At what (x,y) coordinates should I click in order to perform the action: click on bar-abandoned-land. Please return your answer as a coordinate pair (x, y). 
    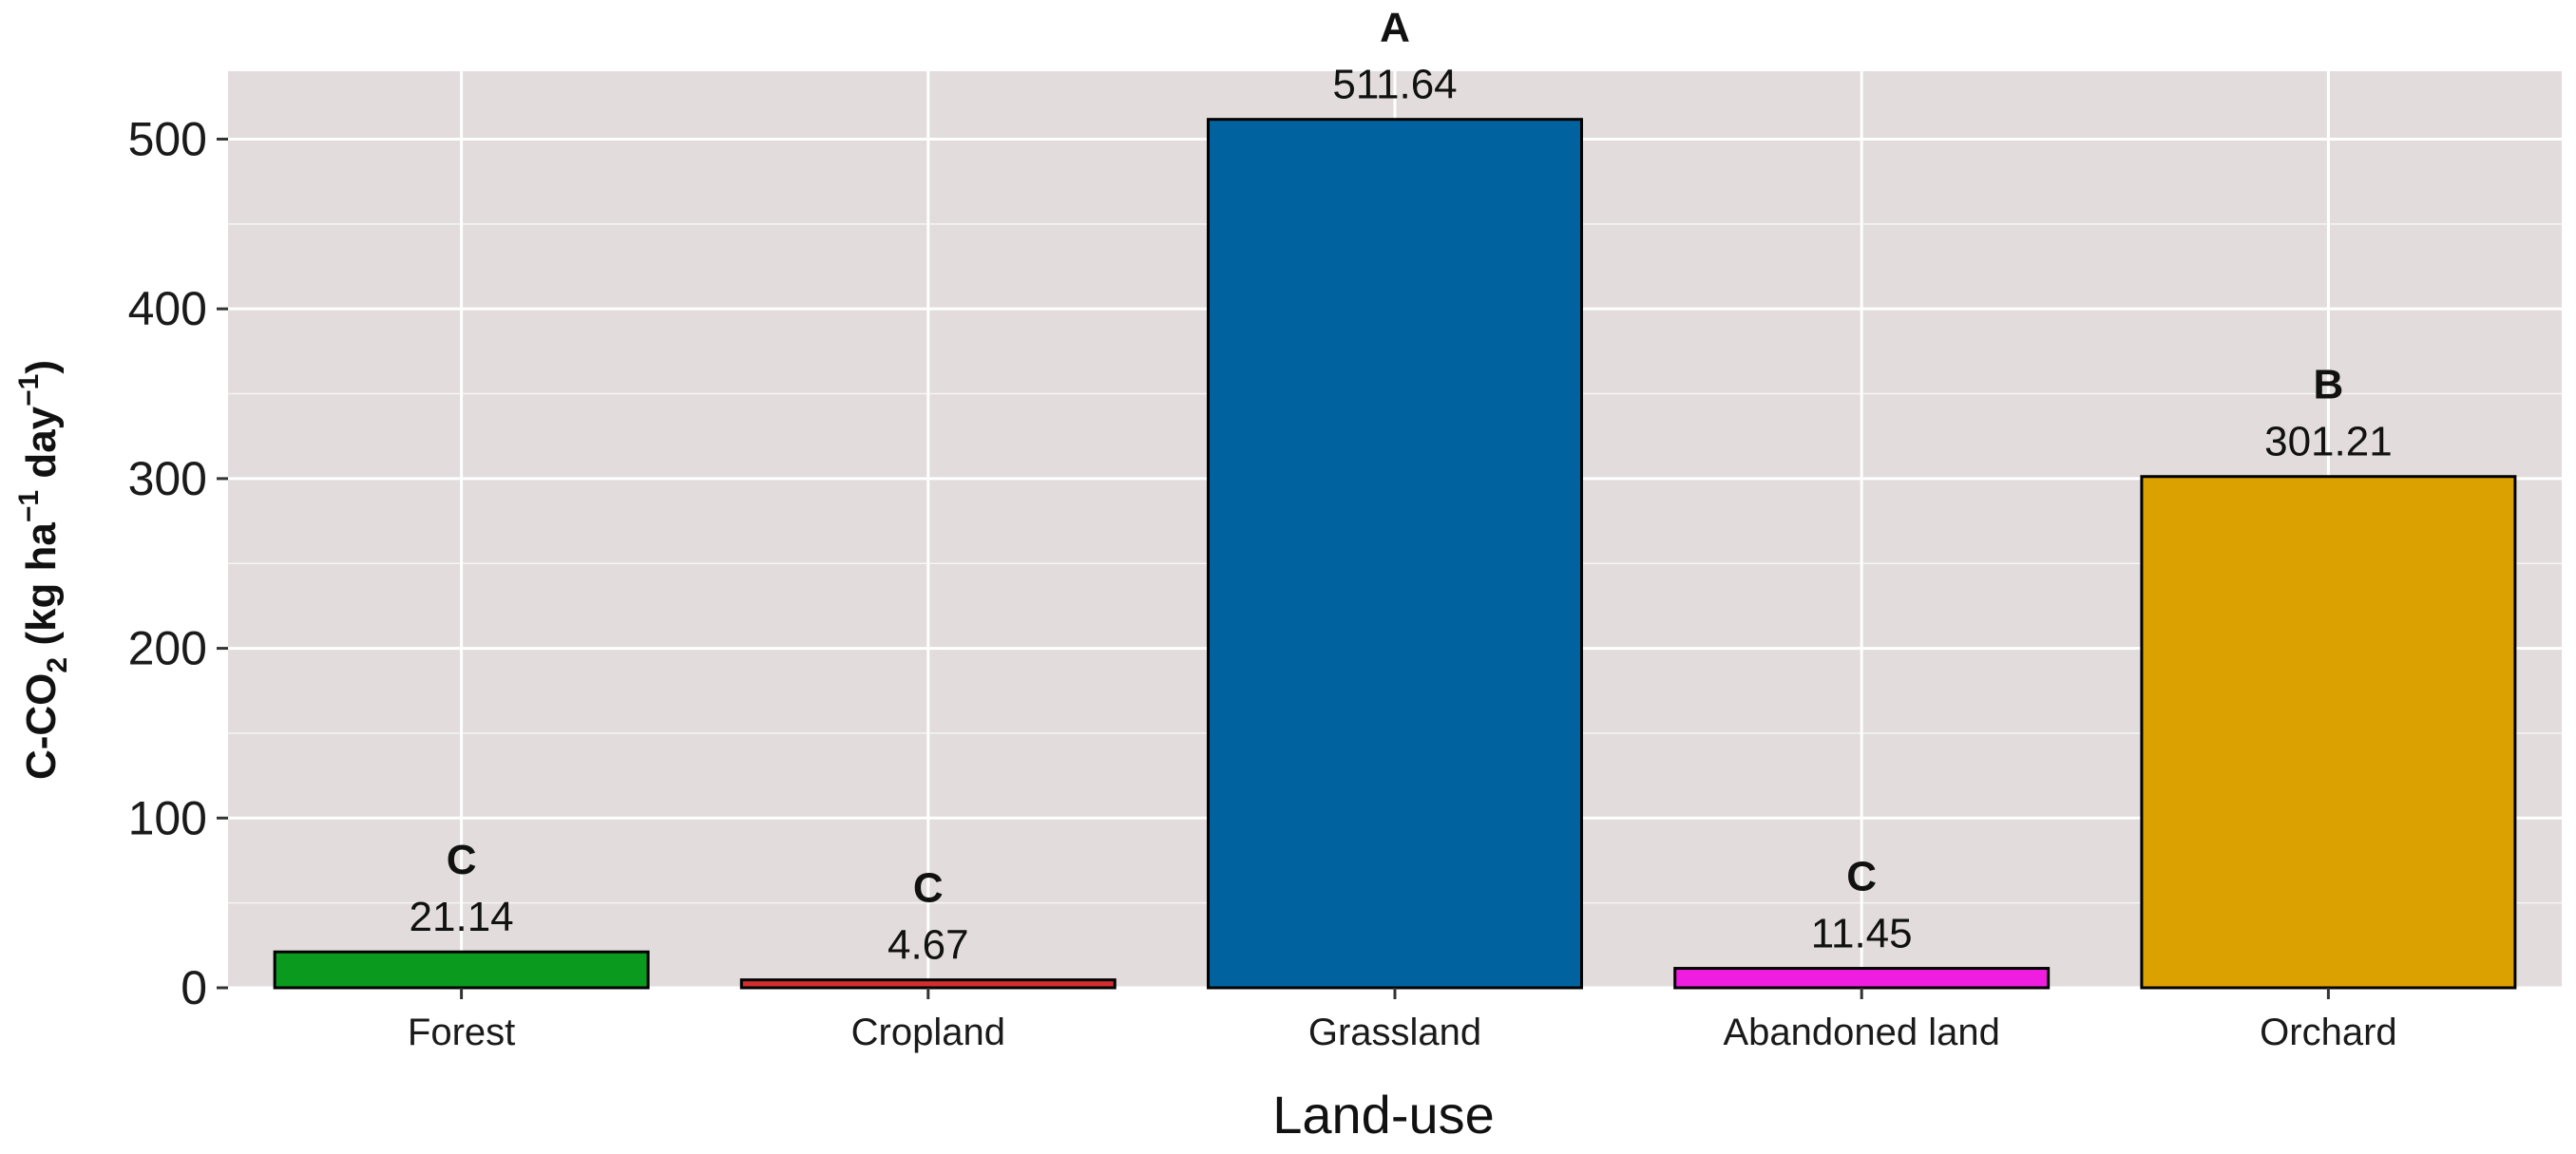
    Looking at the image, I should click on (1862, 978).